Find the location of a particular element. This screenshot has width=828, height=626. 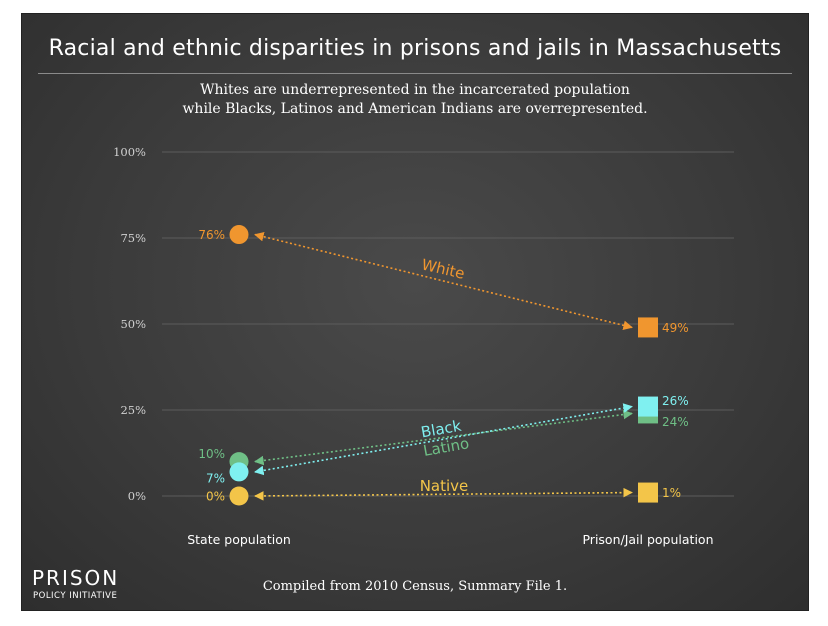

value-label-state-native: 0% is located at coordinates (215, 497).